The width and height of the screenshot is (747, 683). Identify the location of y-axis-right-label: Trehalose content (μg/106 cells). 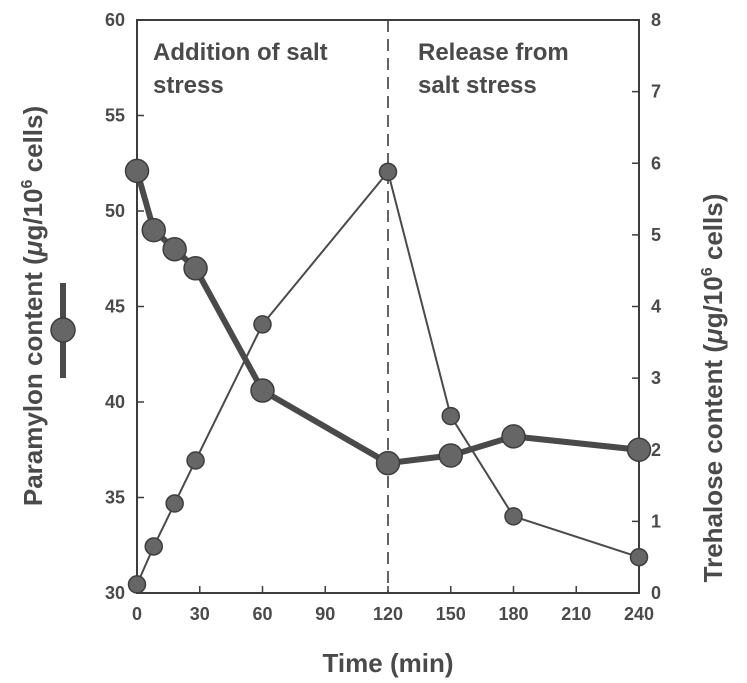
(713, 388).